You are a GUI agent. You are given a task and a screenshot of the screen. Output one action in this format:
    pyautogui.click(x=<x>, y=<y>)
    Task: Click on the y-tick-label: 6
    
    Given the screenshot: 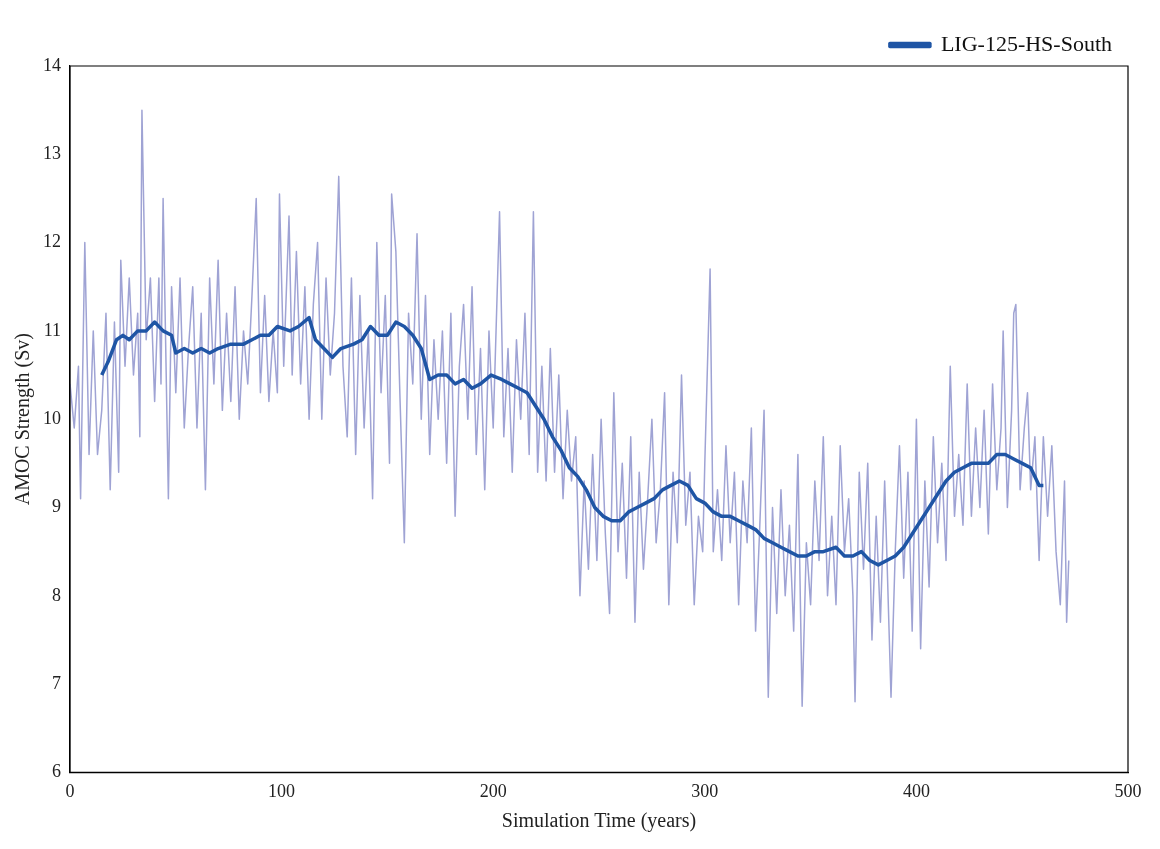 What is the action you would take?
    pyautogui.click(x=56, y=771)
    